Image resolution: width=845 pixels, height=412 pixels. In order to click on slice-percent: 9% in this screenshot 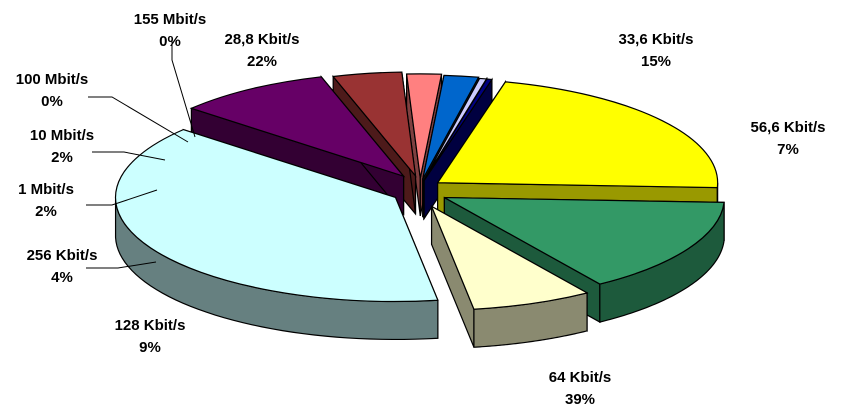, I will do `click(150, 347)`.